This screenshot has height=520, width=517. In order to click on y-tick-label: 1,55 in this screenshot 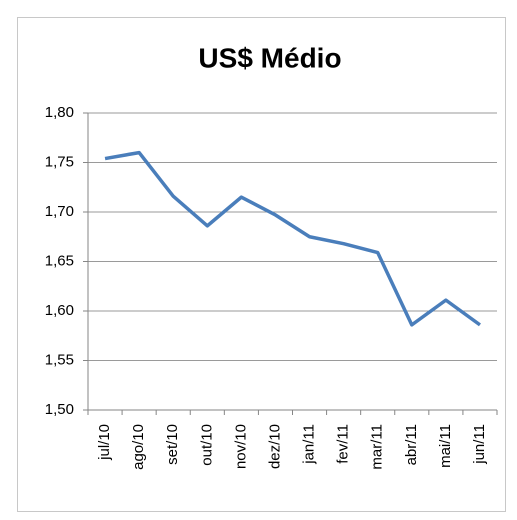, I will do `click(59, 359)`.